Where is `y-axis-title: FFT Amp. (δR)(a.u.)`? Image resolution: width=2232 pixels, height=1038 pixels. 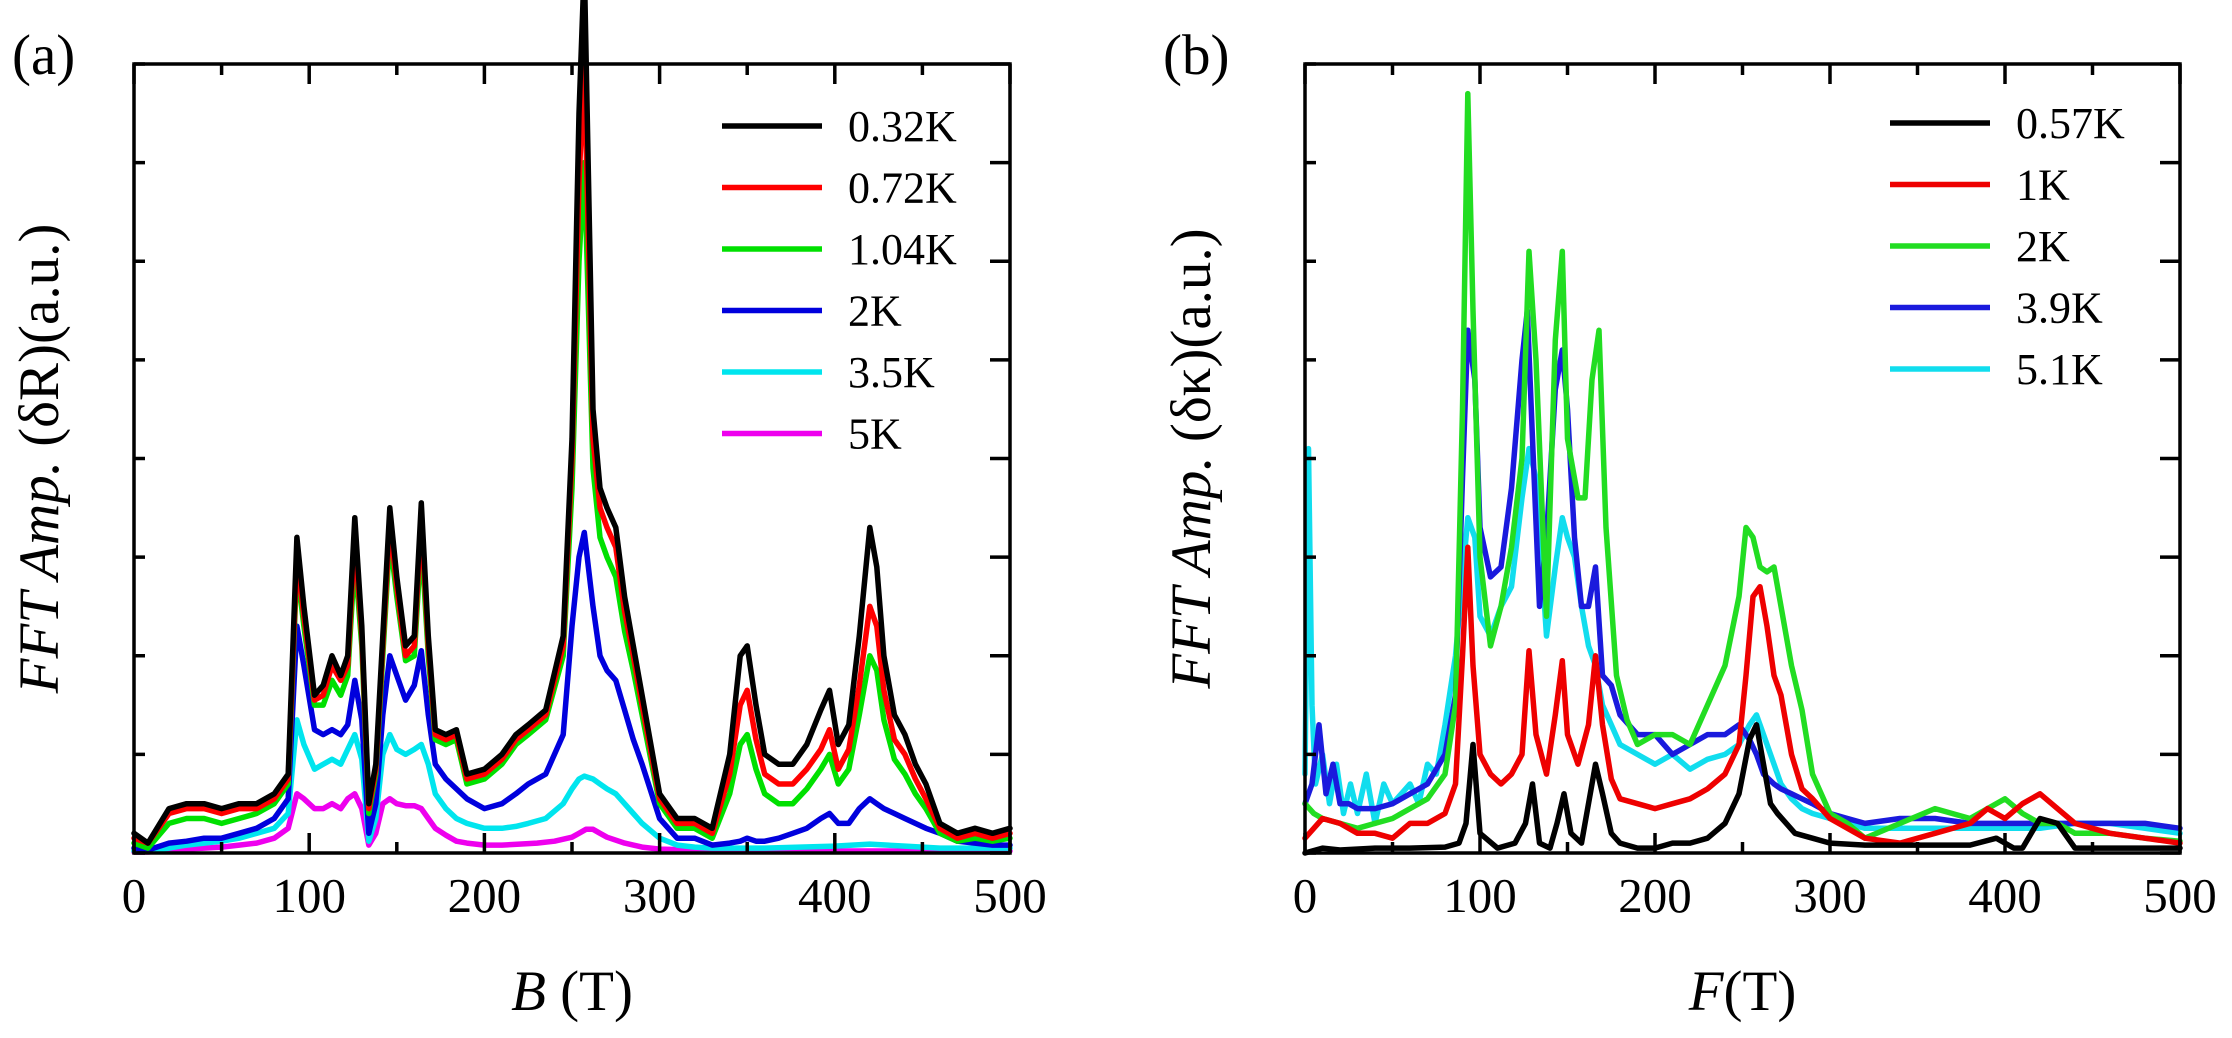 y-axis-title: FFT Amp. (δR)(a.u.) is located at coordinates (39, 459).